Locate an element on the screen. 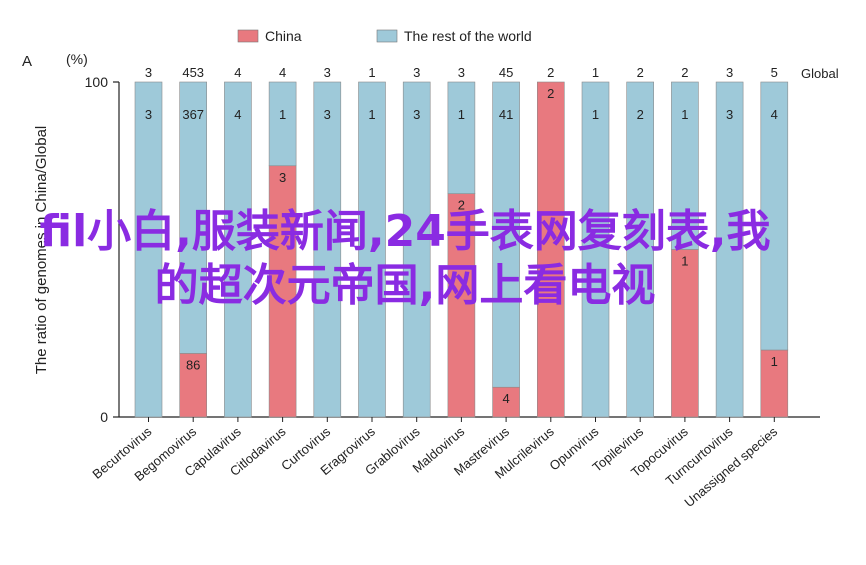 The width and height of the screenshot is (866, 565). bar-label-rest: 367 is located at coordinates (193, 114).